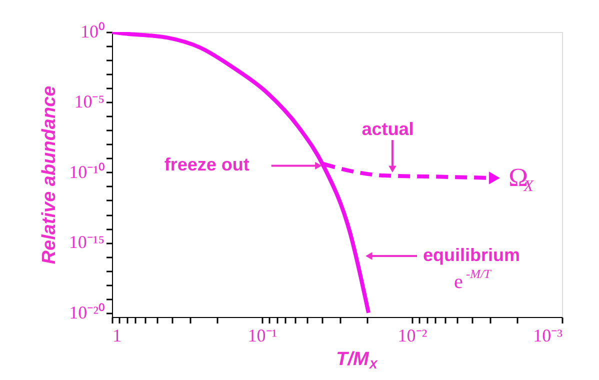  What do you see at coordinates (49, 174) in the screenshot?
I see `y-axis-title: Relative abundance` at bounding box center [49, 174].